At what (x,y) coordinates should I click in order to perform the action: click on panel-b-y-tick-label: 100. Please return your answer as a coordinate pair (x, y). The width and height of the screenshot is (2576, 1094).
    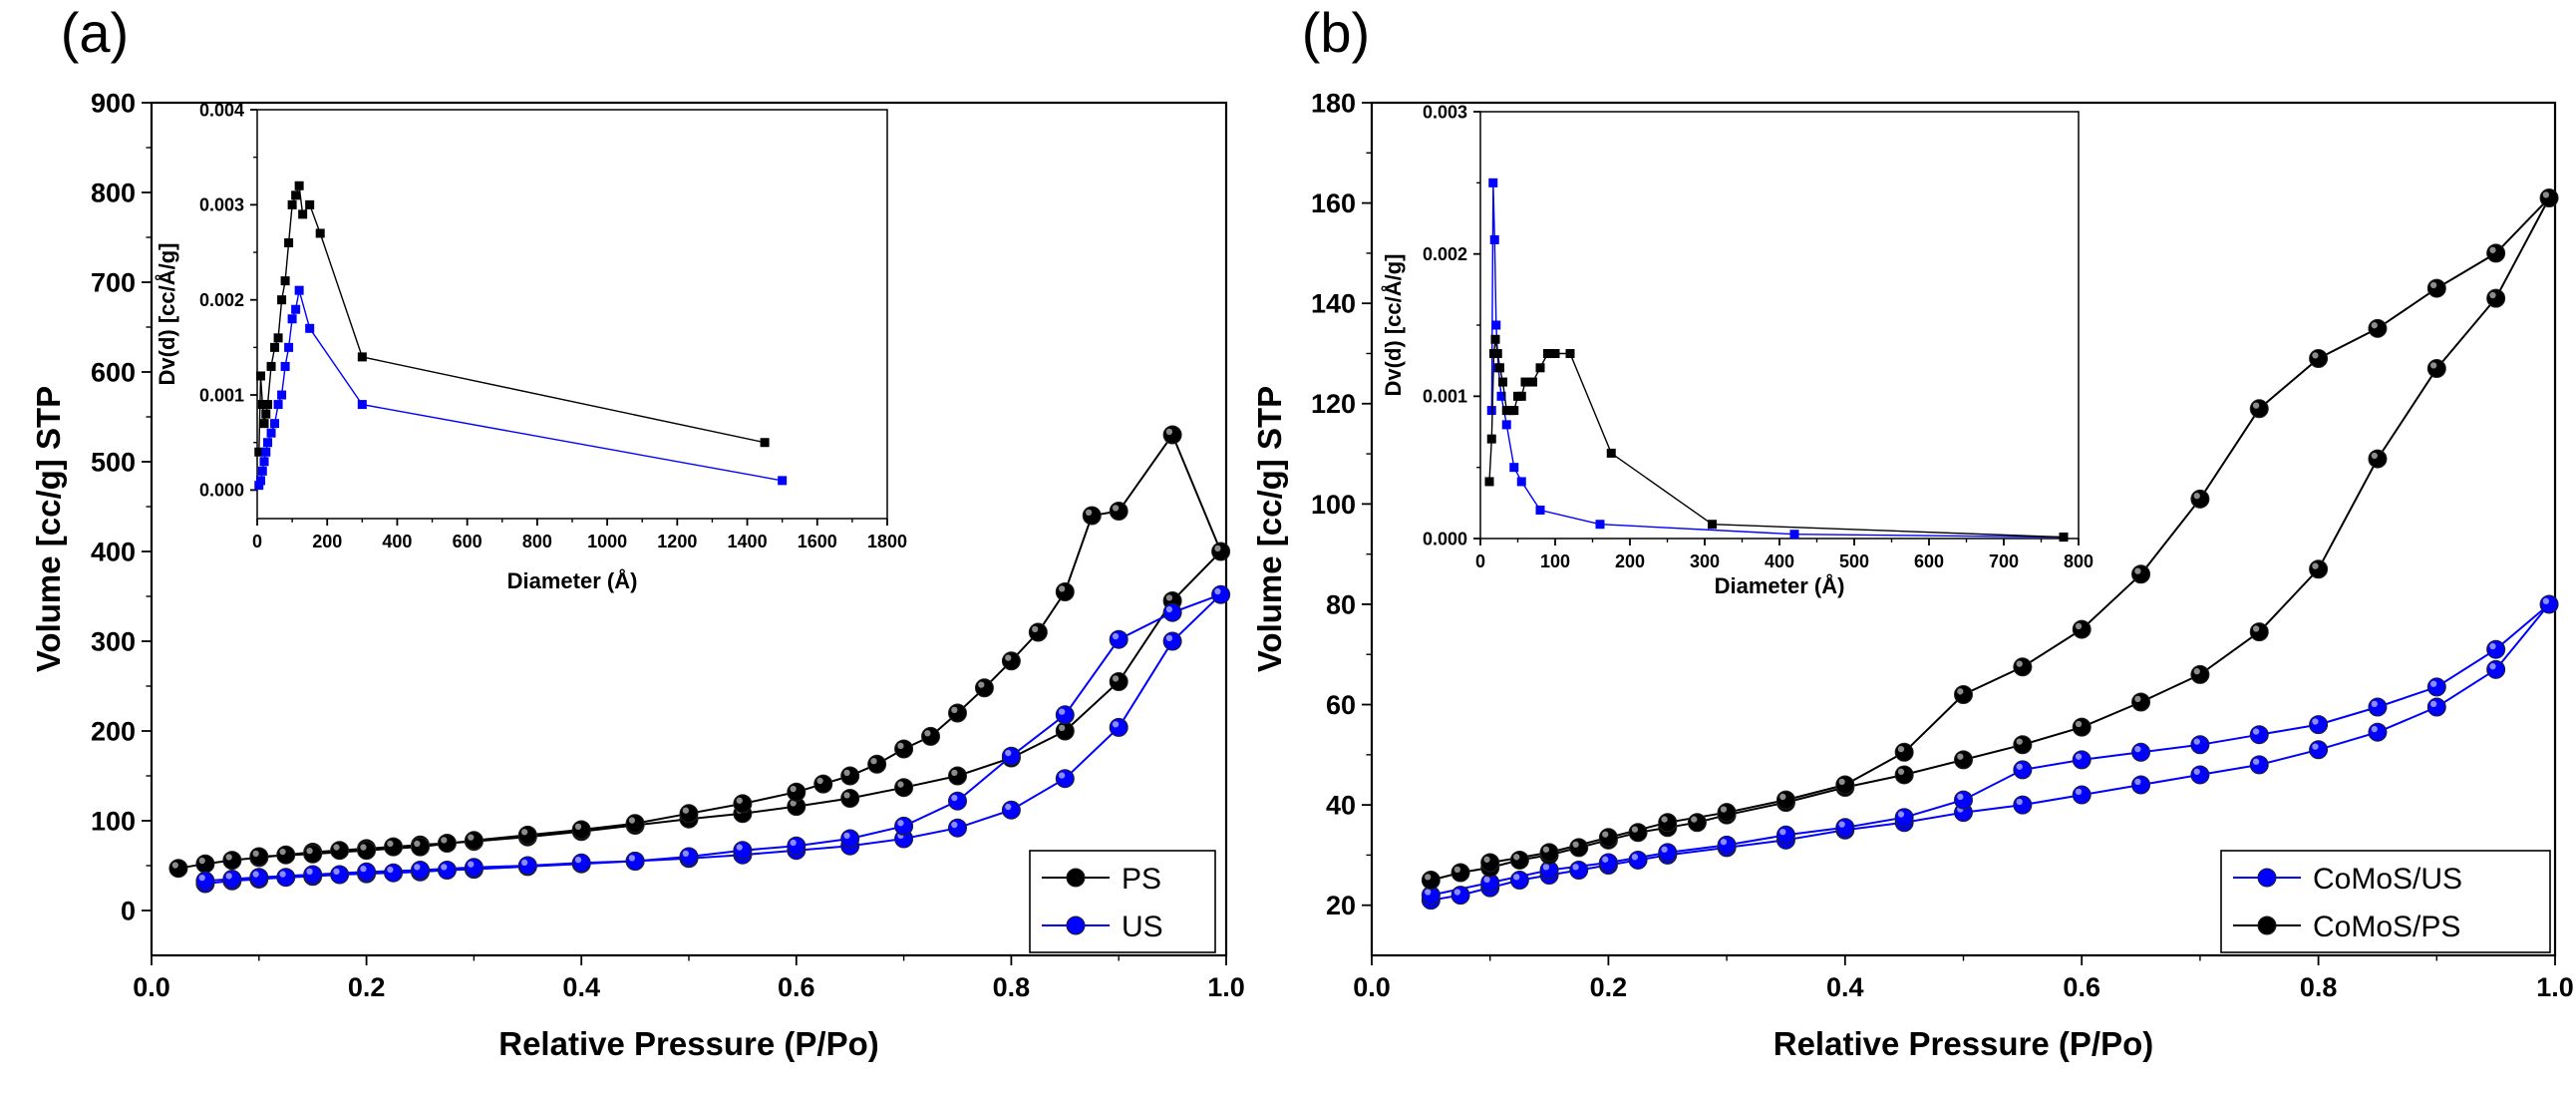
    Looking at the image, I should click on (1333, 505).